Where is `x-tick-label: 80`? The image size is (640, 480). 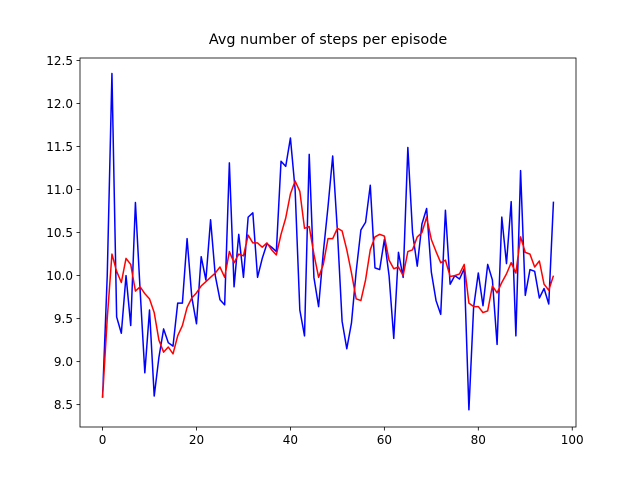
x-tick-label: 80 is located at coordinates (478, 440).